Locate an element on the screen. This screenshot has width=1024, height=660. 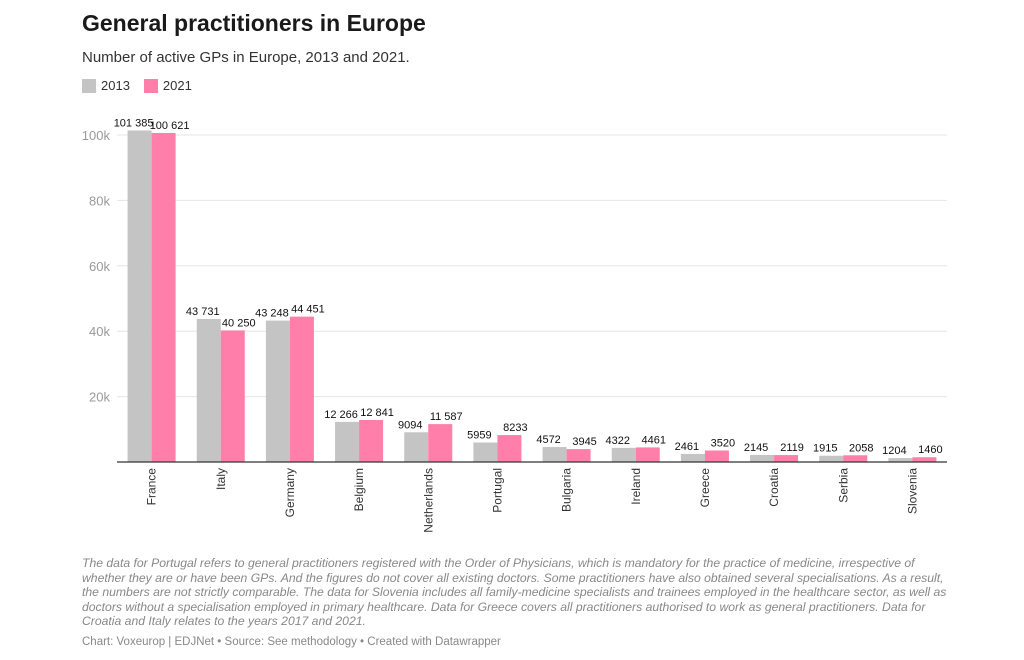
data-label: 4572 is located at coordinates (548, 440).